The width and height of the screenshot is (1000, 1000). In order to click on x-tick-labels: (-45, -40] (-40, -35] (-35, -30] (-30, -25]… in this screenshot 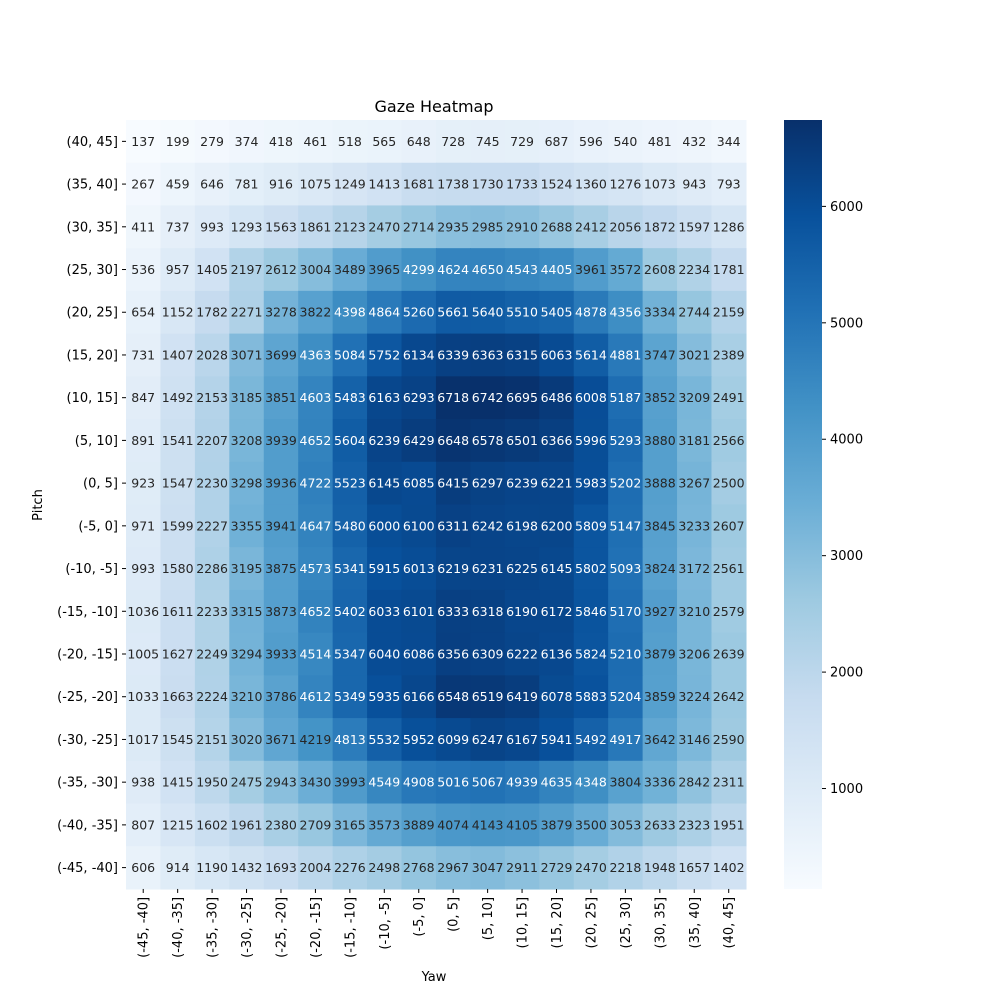, I will do `click(437, 923)`.